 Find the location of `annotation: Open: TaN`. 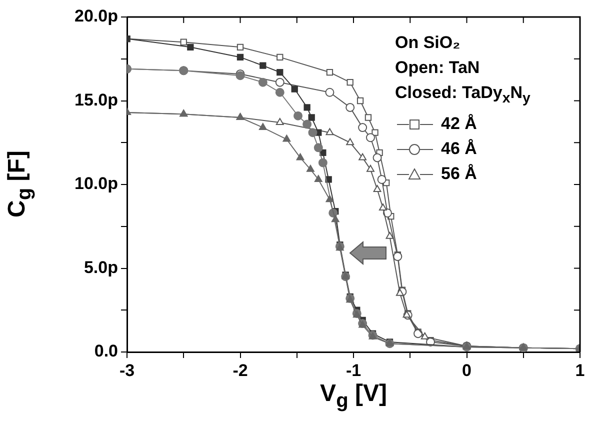

annotation: Open: TaN is located at coordinates (438, 68).